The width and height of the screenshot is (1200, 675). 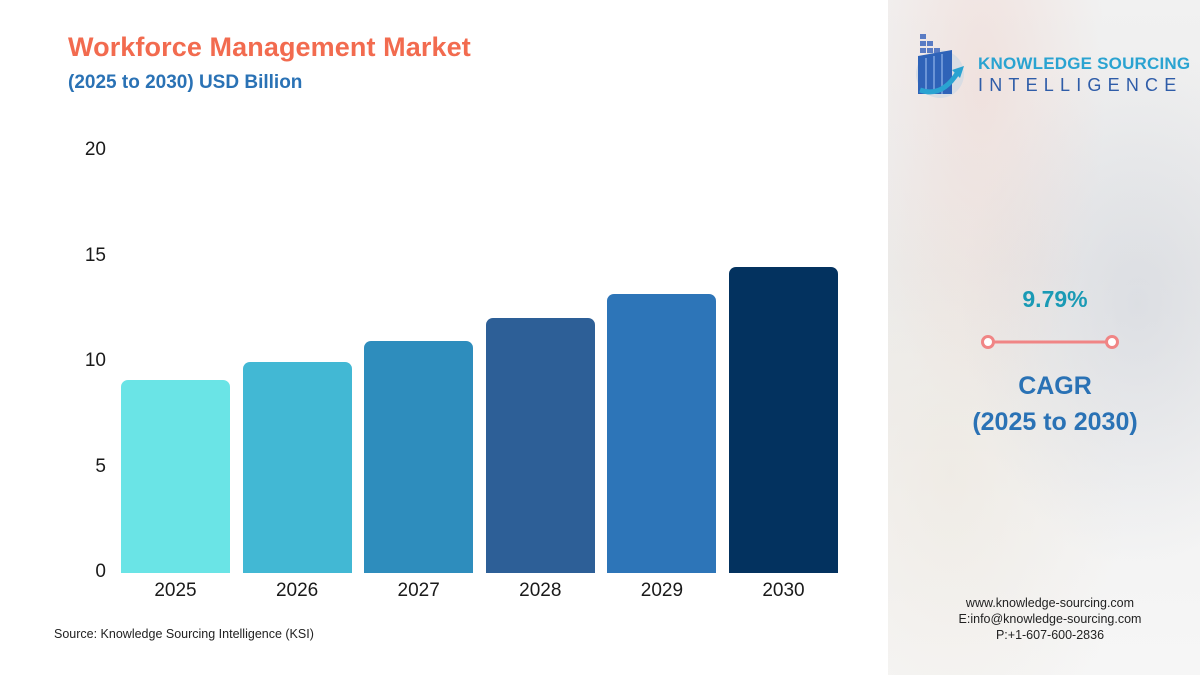 What do you see at coordinates (95, 149) in the screenshot?
I see `y-tick-label: 20` at bounding box center [95, 149].